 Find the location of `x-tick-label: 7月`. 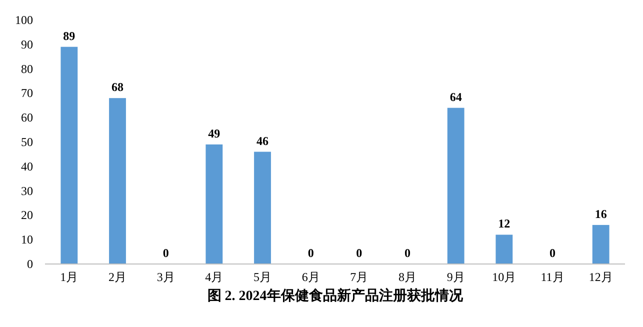

x-tick-label: 7月 is located at coordinates (359, 277).